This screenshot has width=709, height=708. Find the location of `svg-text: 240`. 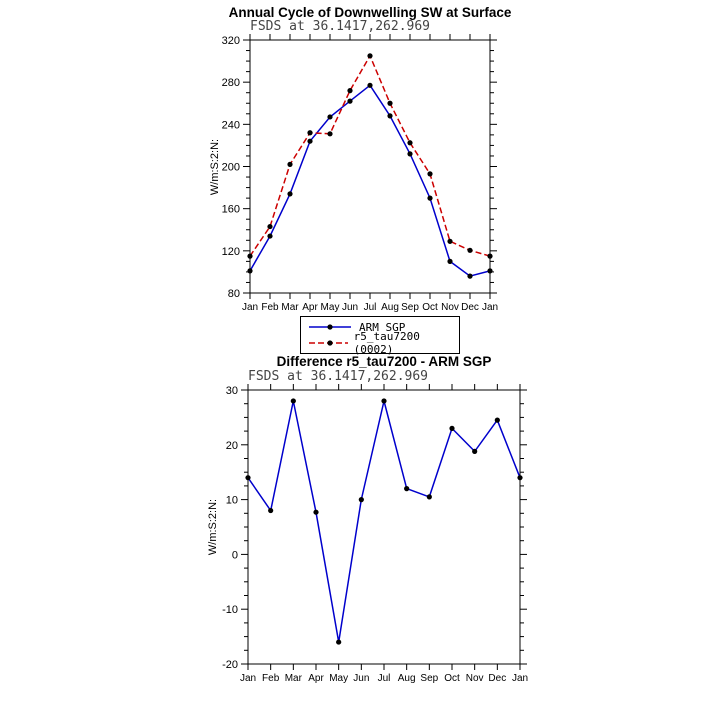

svg-text: 240 is located at coordinates (231, 125).